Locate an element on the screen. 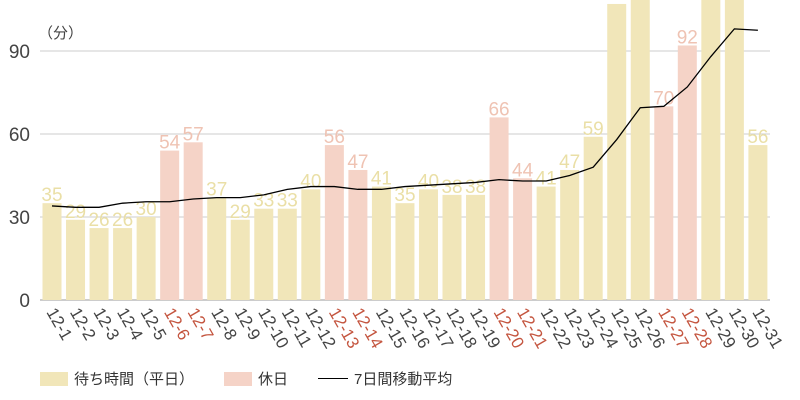 The image size is (800, 400). data-label: 44 is located at coordinates (523, 170).